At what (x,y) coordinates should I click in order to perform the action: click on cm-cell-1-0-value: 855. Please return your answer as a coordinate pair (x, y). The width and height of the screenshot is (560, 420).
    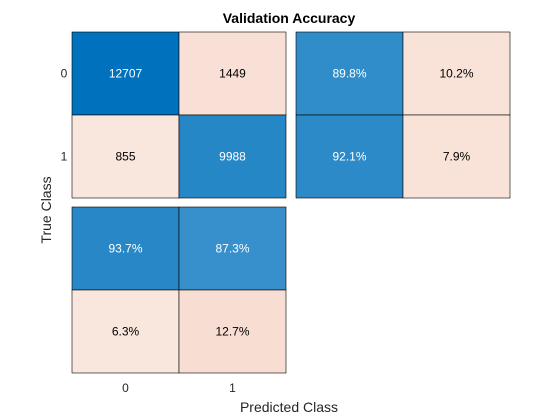
    Looking at the image, I should click on (125, 157).